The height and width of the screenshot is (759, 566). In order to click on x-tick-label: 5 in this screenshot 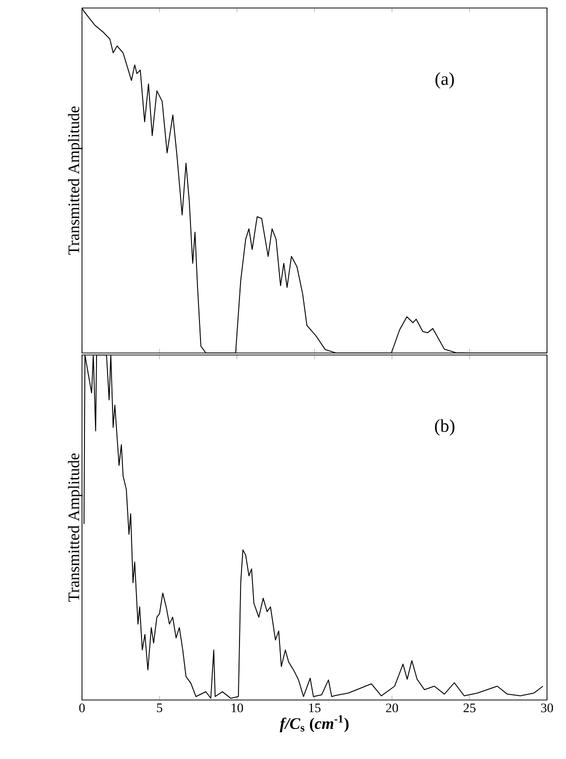, I will do `click(159, 708)`.